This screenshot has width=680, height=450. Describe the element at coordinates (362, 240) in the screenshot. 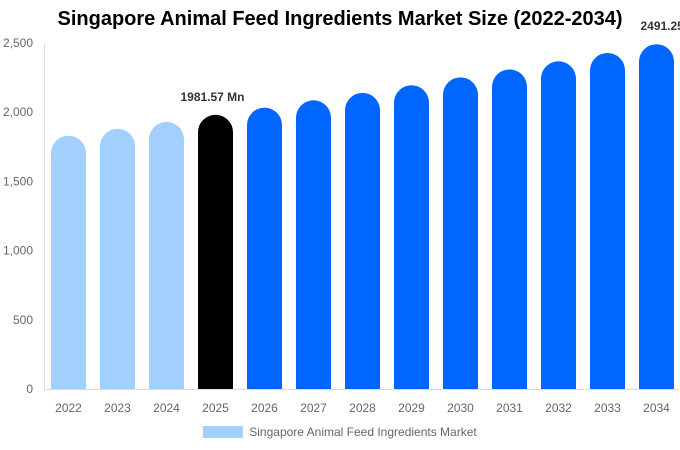

I see `bar-2028` at that location.